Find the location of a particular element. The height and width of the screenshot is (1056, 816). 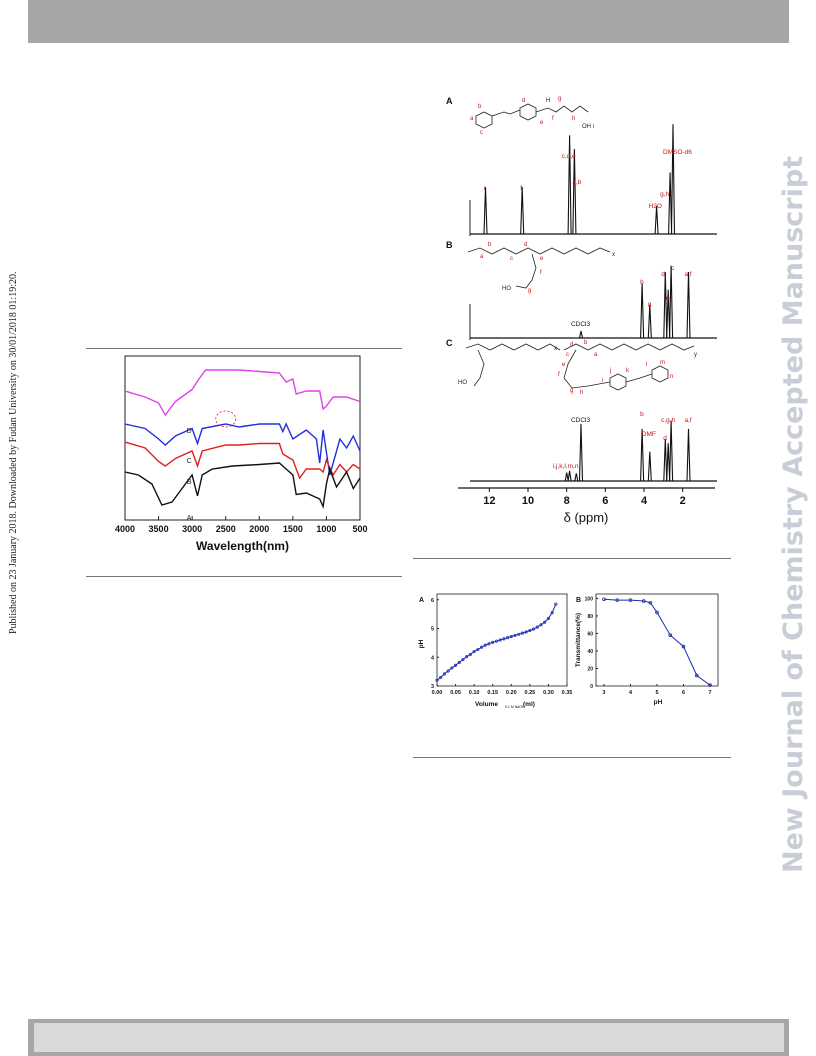

structure-label-C-6: g is located at coordinates (571, 391).